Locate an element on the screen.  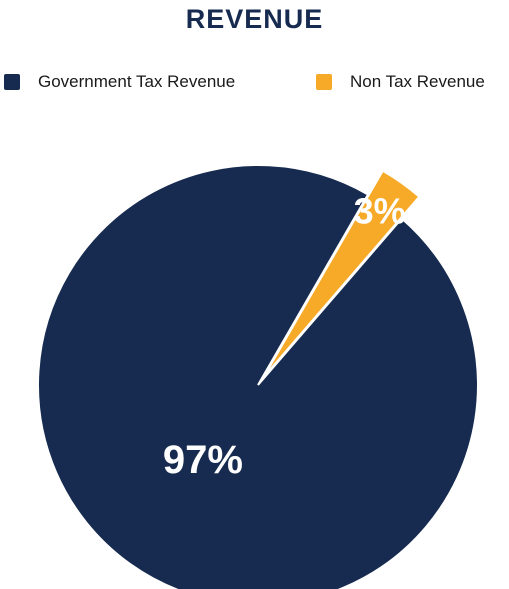
legend-label-government-tax-revenue: Government Tax Revenue is located at coordinates (137, 81).